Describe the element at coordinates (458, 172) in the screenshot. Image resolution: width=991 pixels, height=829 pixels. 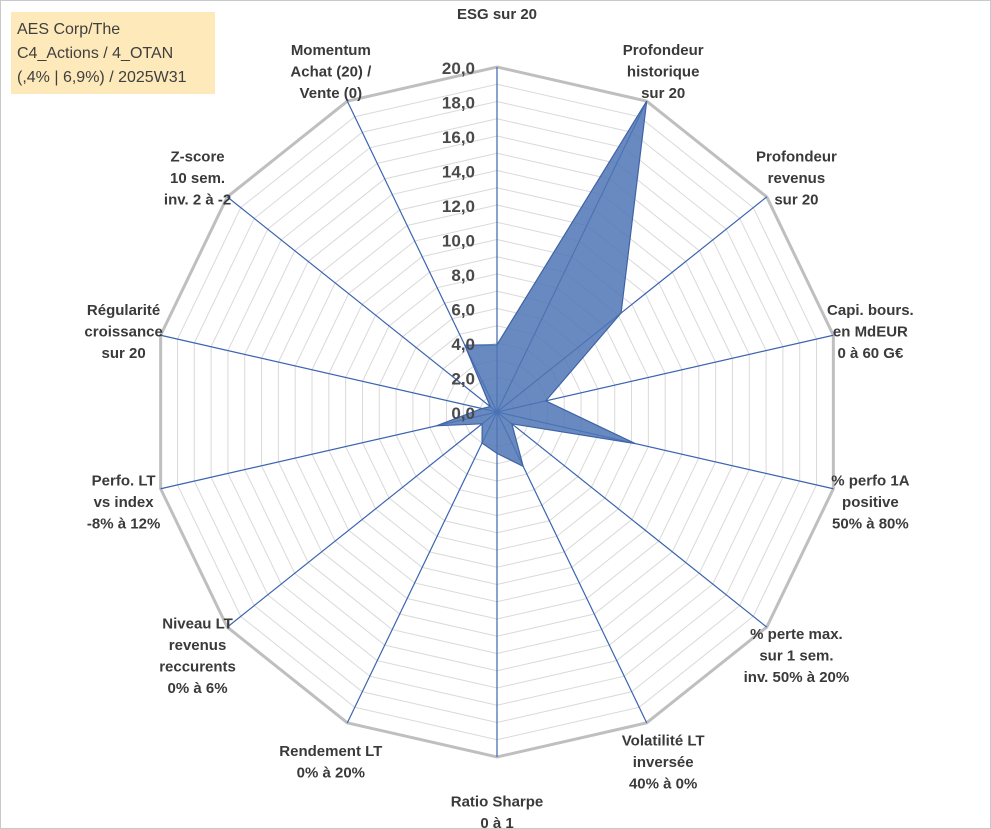
I see `tick-label-7: 14,0` at that location.